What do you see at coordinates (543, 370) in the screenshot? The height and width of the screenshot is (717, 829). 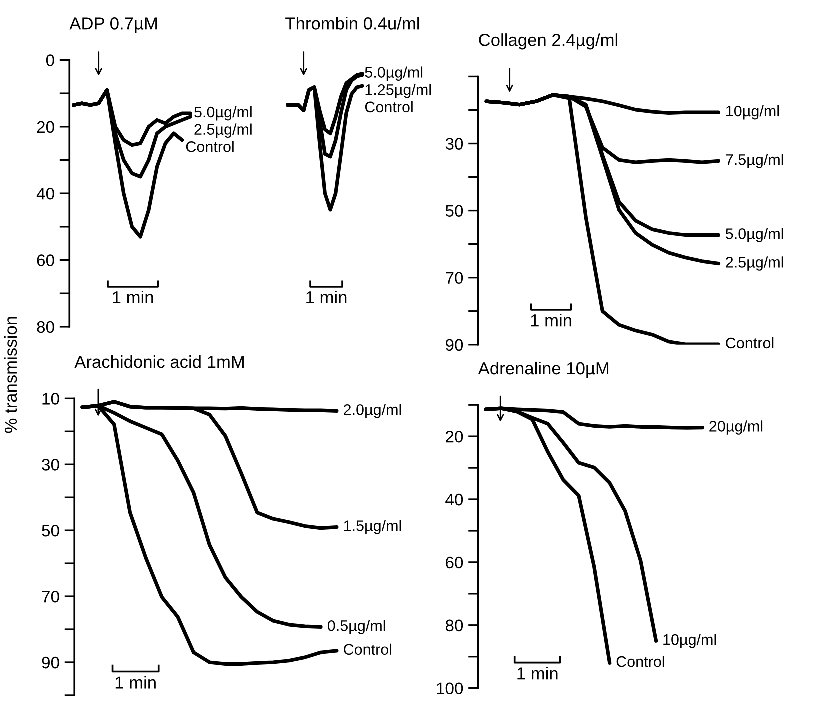 I see `chart-title: Adrenaline 10µM` at bounding box center [543, 370].